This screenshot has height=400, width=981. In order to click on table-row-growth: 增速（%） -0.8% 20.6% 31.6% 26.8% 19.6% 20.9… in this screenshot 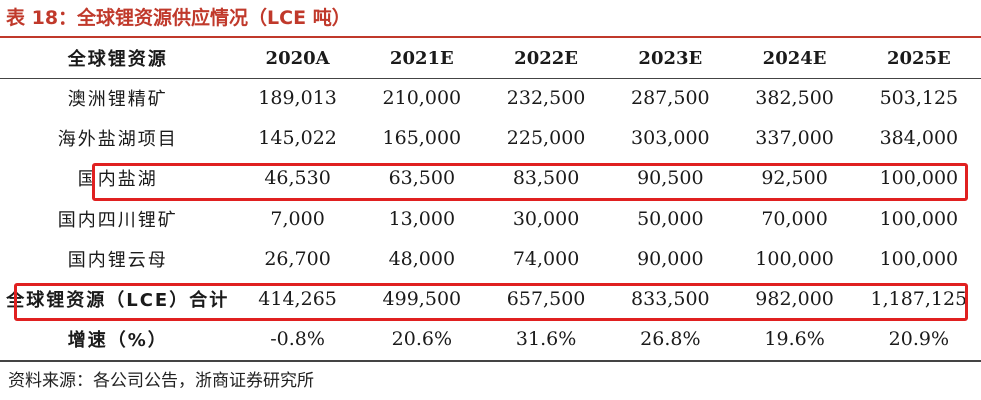, I will do `click(490, 339)`.